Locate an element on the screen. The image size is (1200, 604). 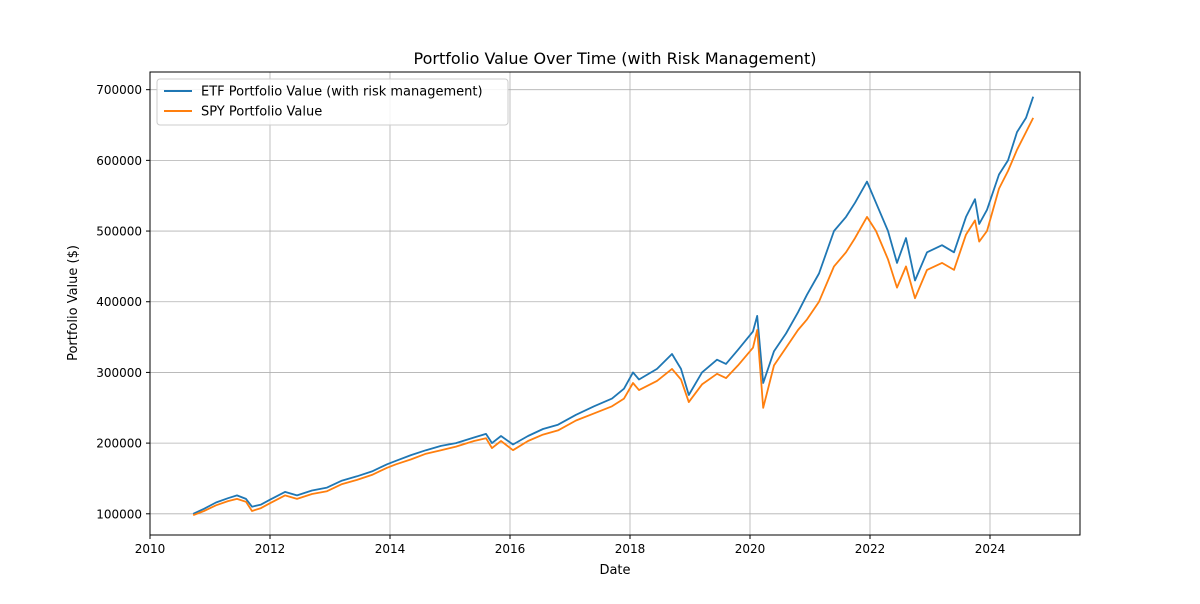
y-tick-label: 400000 is located at coordinates (119, 302).